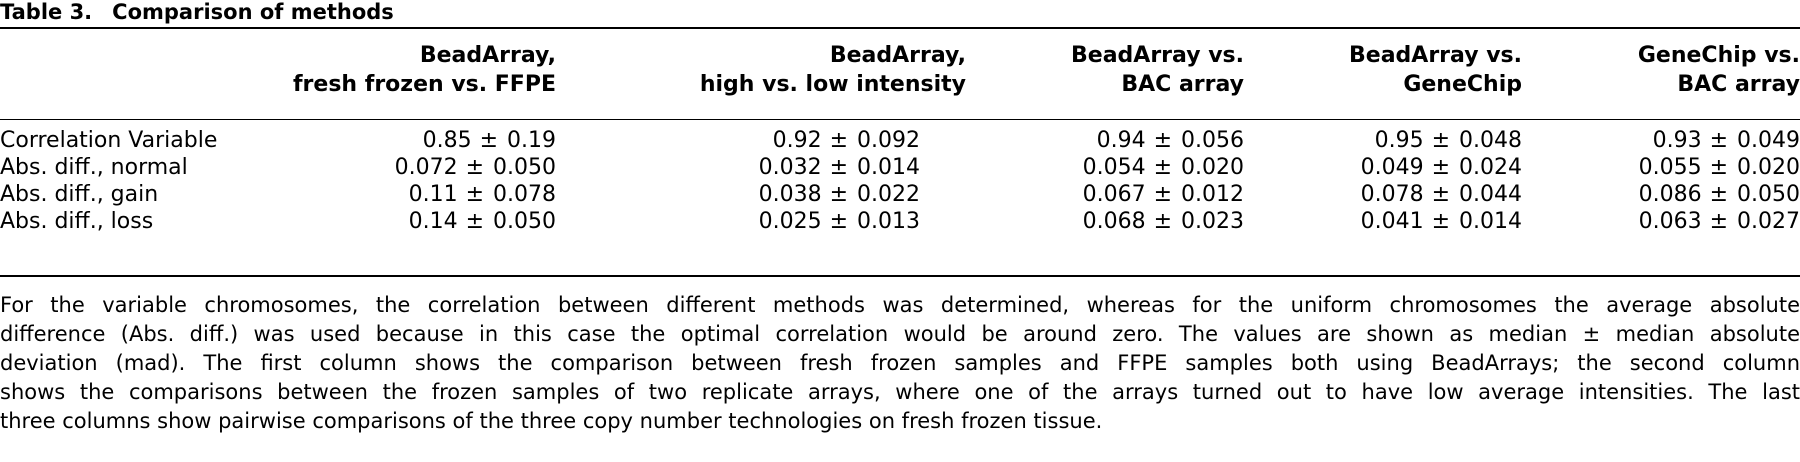 The height and width of the screenshot is (462, 1800). Describe the element at coordinates (839, 221) in the screenshot. I see `table-cell: 0.025 ±0.013` at that location.